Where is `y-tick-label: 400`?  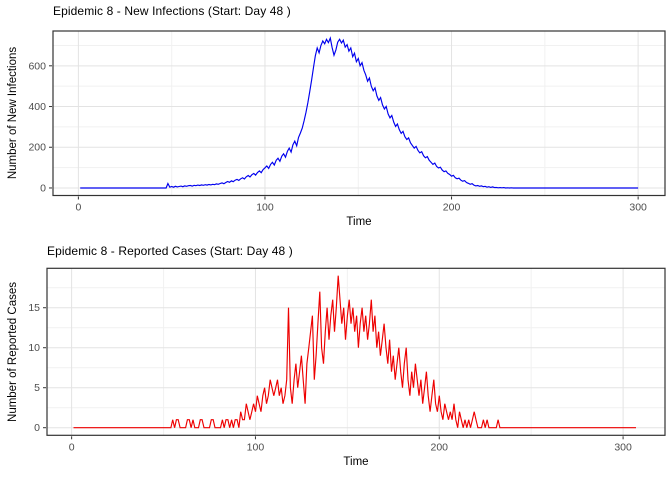
y-tick-label: 400 is located at coordinates (37, 107).